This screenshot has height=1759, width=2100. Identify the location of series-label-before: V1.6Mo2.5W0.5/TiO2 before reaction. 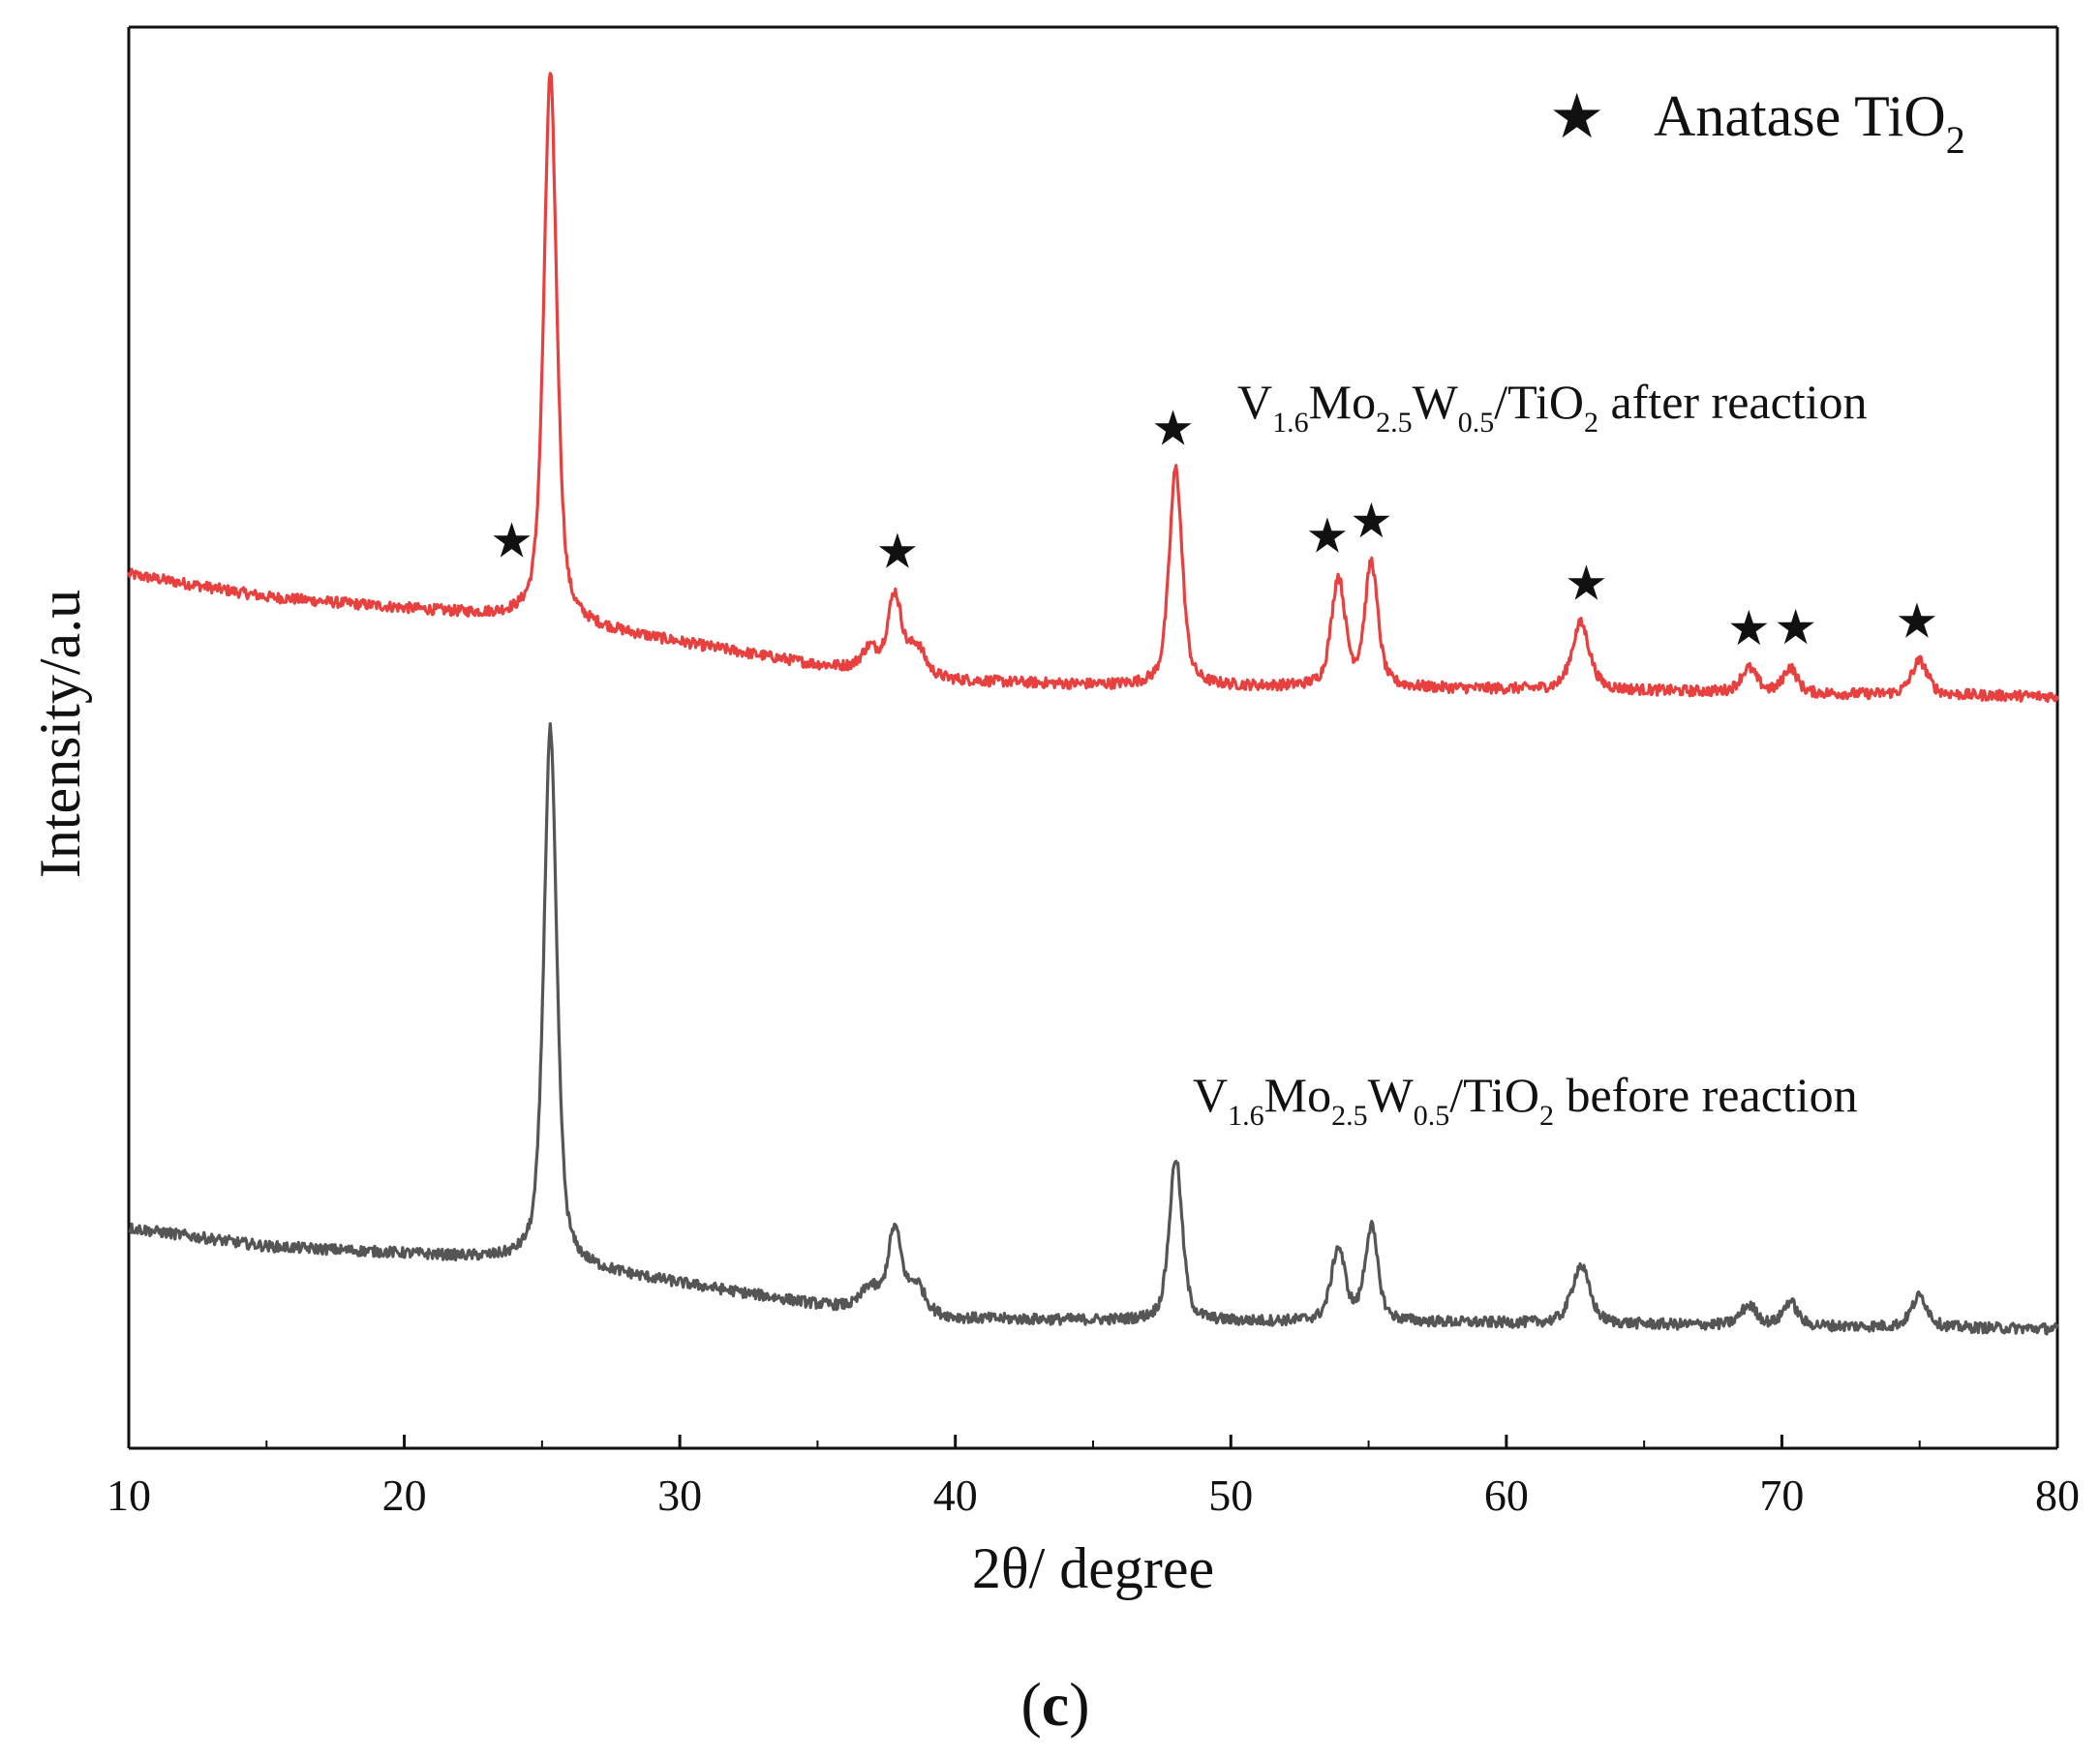
(1525, 1100).